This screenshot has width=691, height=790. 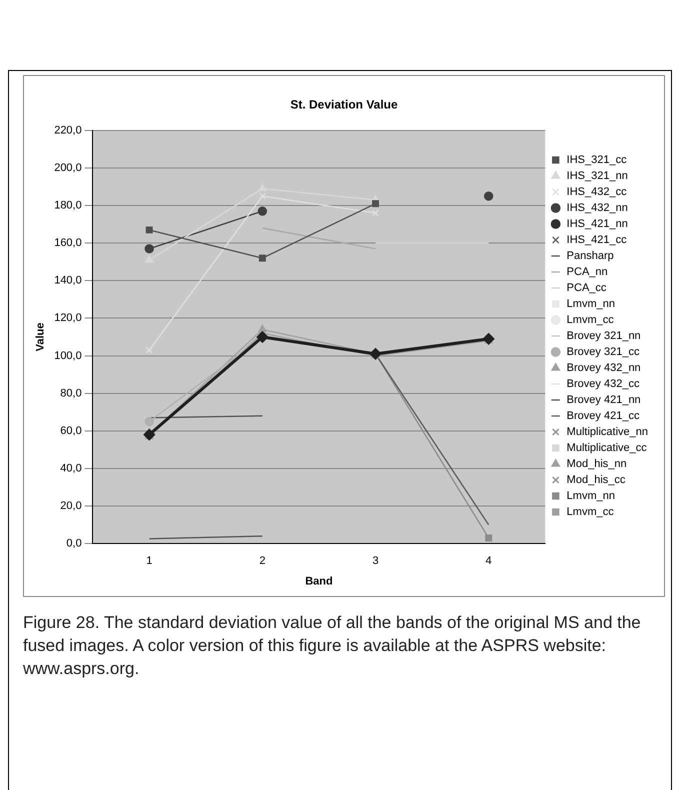 I want to click on legend-label: IHS_421_cc, so click(x=597, y=240).